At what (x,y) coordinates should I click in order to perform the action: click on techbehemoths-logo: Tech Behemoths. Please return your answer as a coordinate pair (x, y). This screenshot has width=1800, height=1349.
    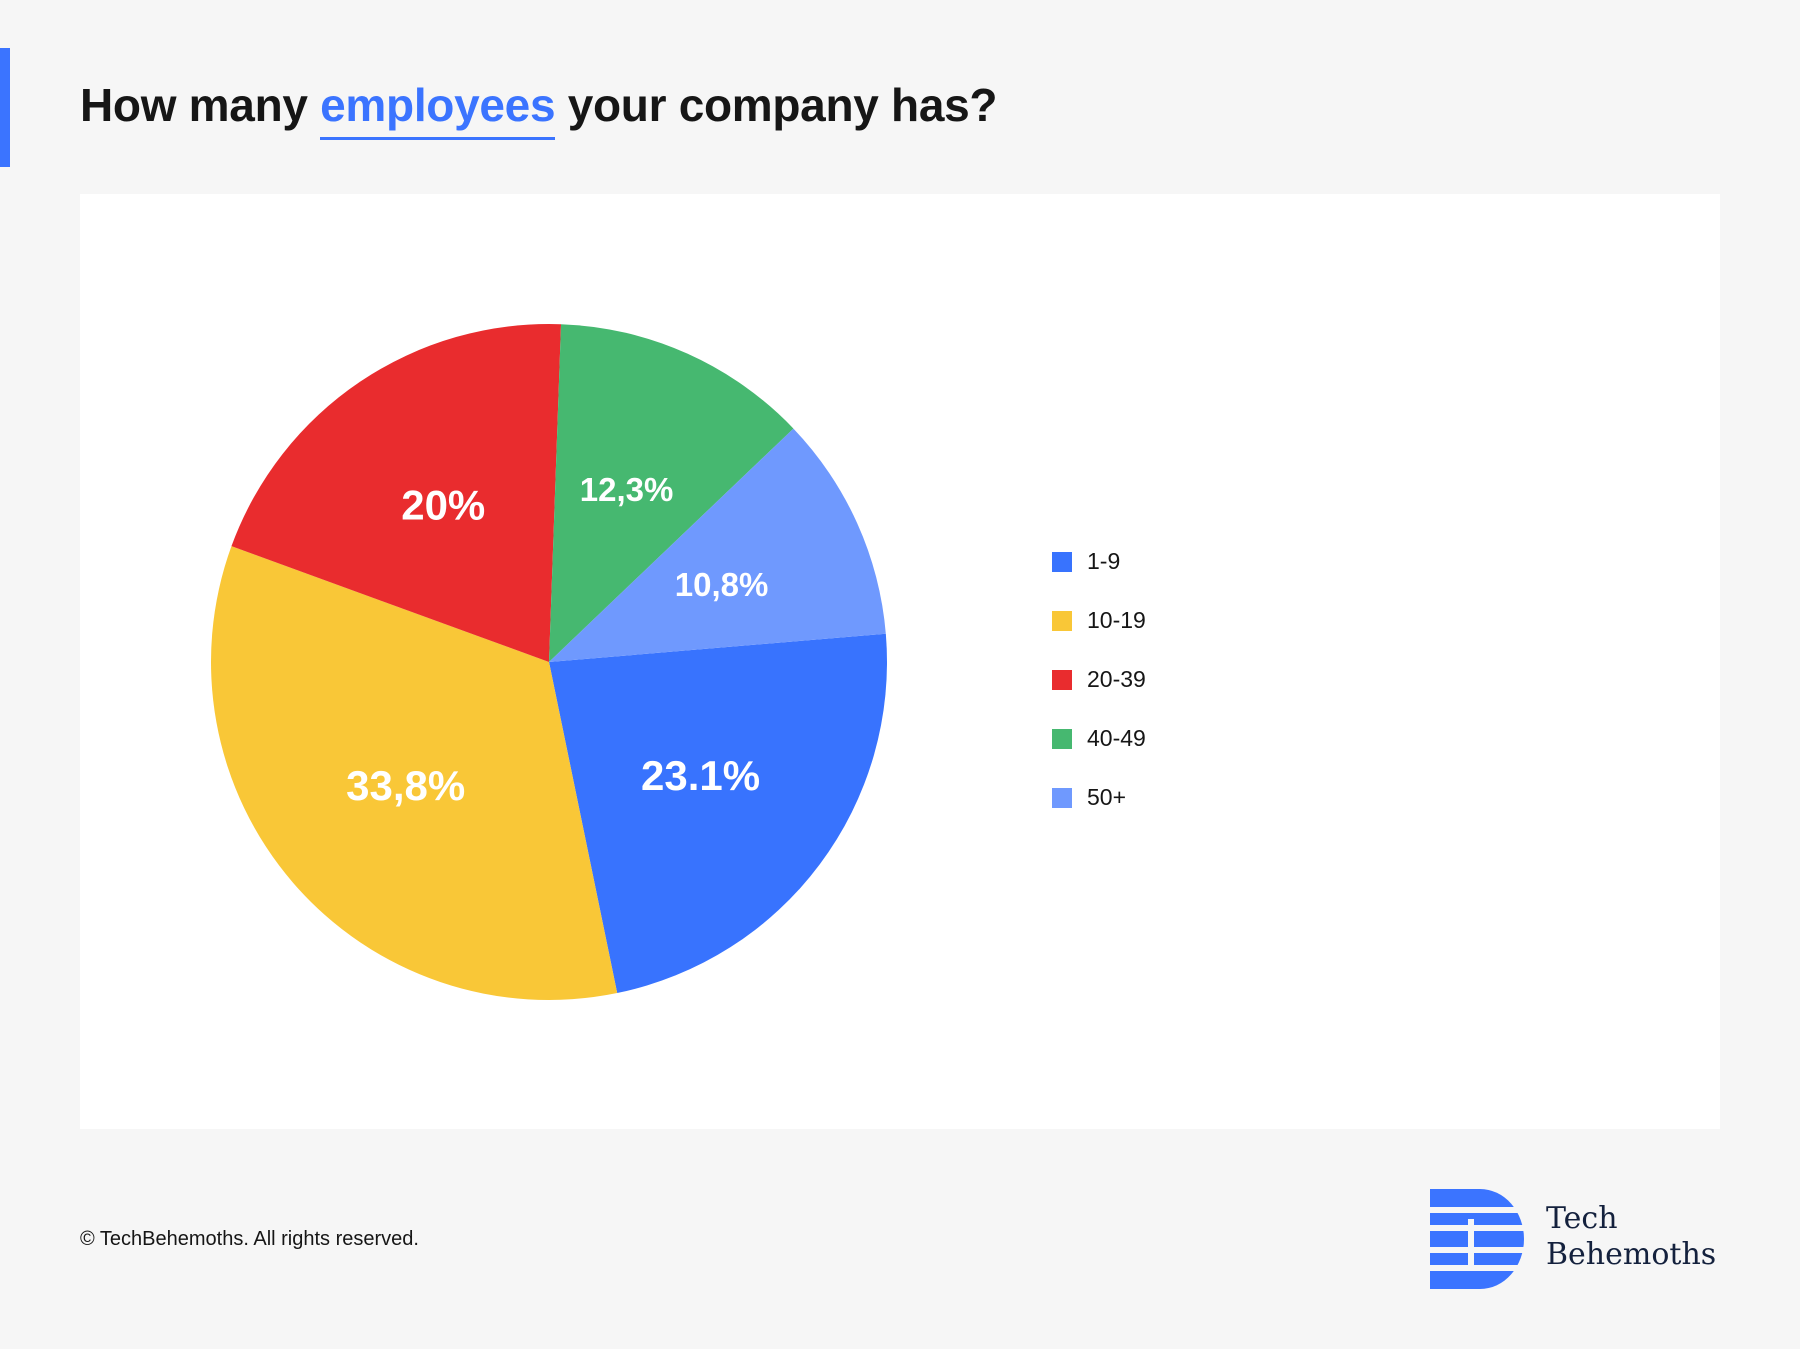
    Looking at the image, I should click on (1578, 1239).